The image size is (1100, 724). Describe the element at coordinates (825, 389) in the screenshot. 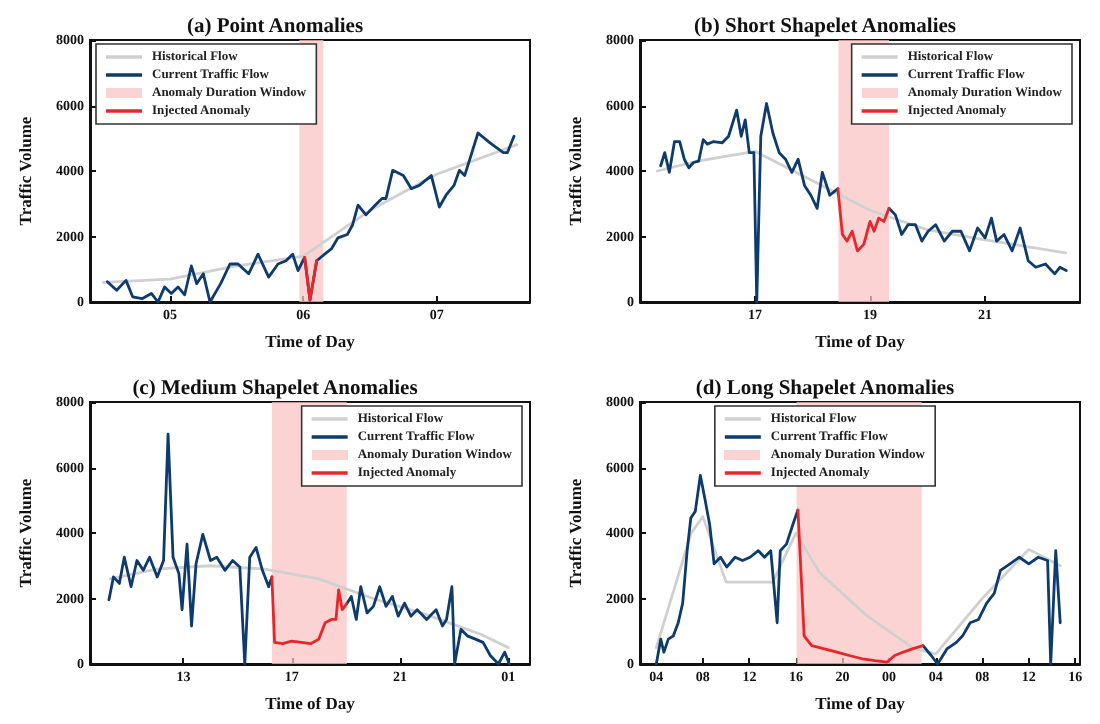

I see `chart-title: (d) Long Shapelet Anomalies` at that location.